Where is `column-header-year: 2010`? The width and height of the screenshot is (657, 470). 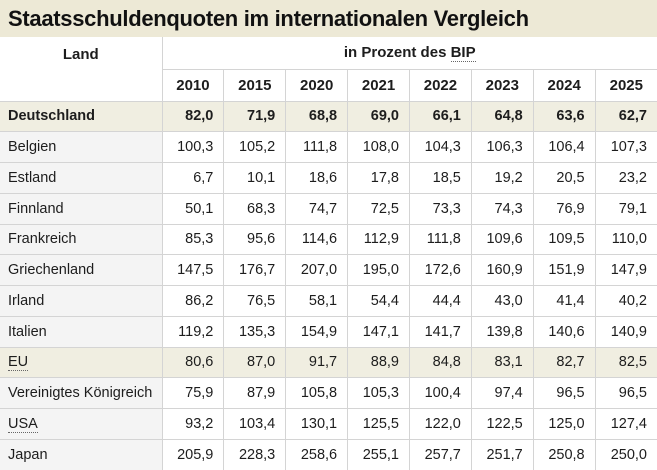 column-header-year: 2010 is located at coordinates (193, 85).